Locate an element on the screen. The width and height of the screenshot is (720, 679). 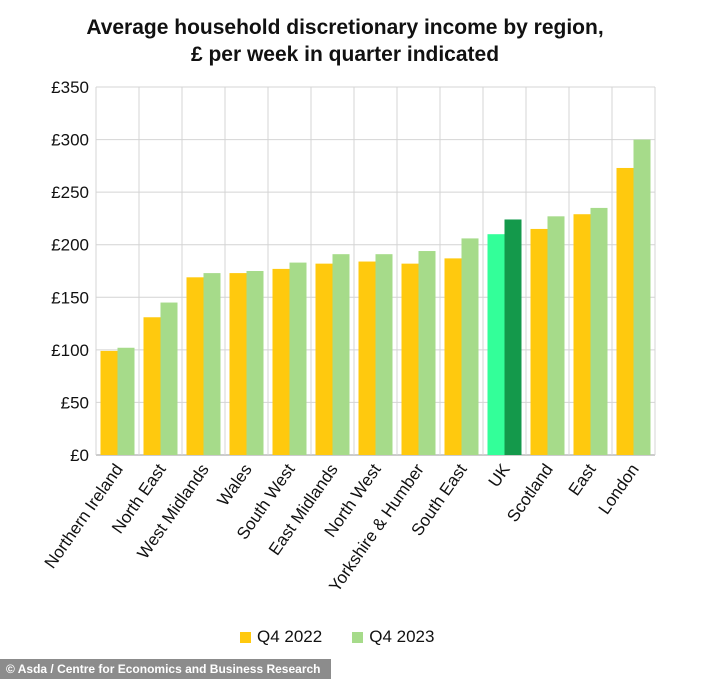
y-tick-label: £250 is located at coordinates (70, 192).